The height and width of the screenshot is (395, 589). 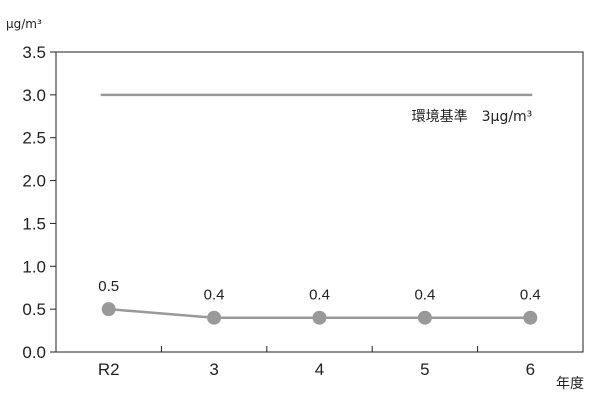 I want to click on x-tick-label: 3, so click(x=213, y=369).